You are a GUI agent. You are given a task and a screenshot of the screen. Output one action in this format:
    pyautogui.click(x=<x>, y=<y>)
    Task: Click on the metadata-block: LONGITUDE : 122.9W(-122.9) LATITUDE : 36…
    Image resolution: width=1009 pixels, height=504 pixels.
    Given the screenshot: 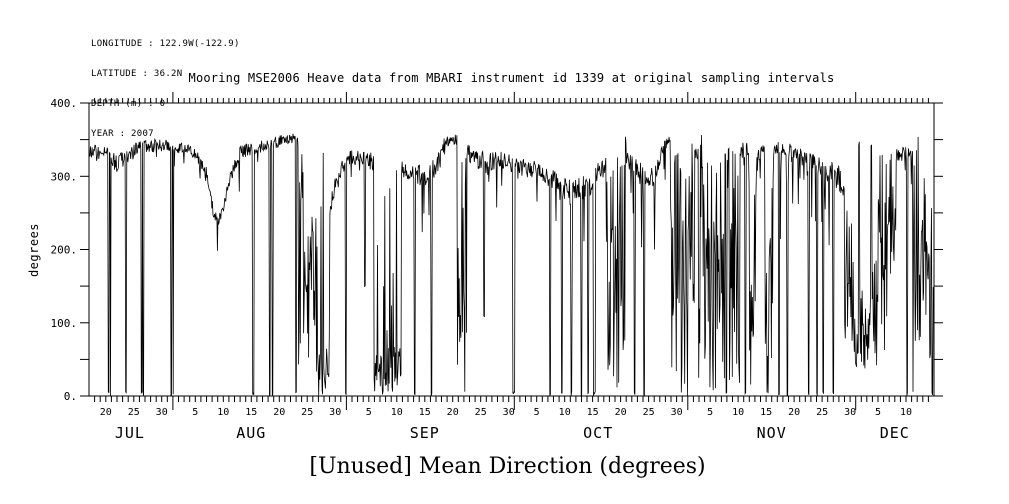 What is the action you would take?
    pyautogui.click(x=165, y=89)
    